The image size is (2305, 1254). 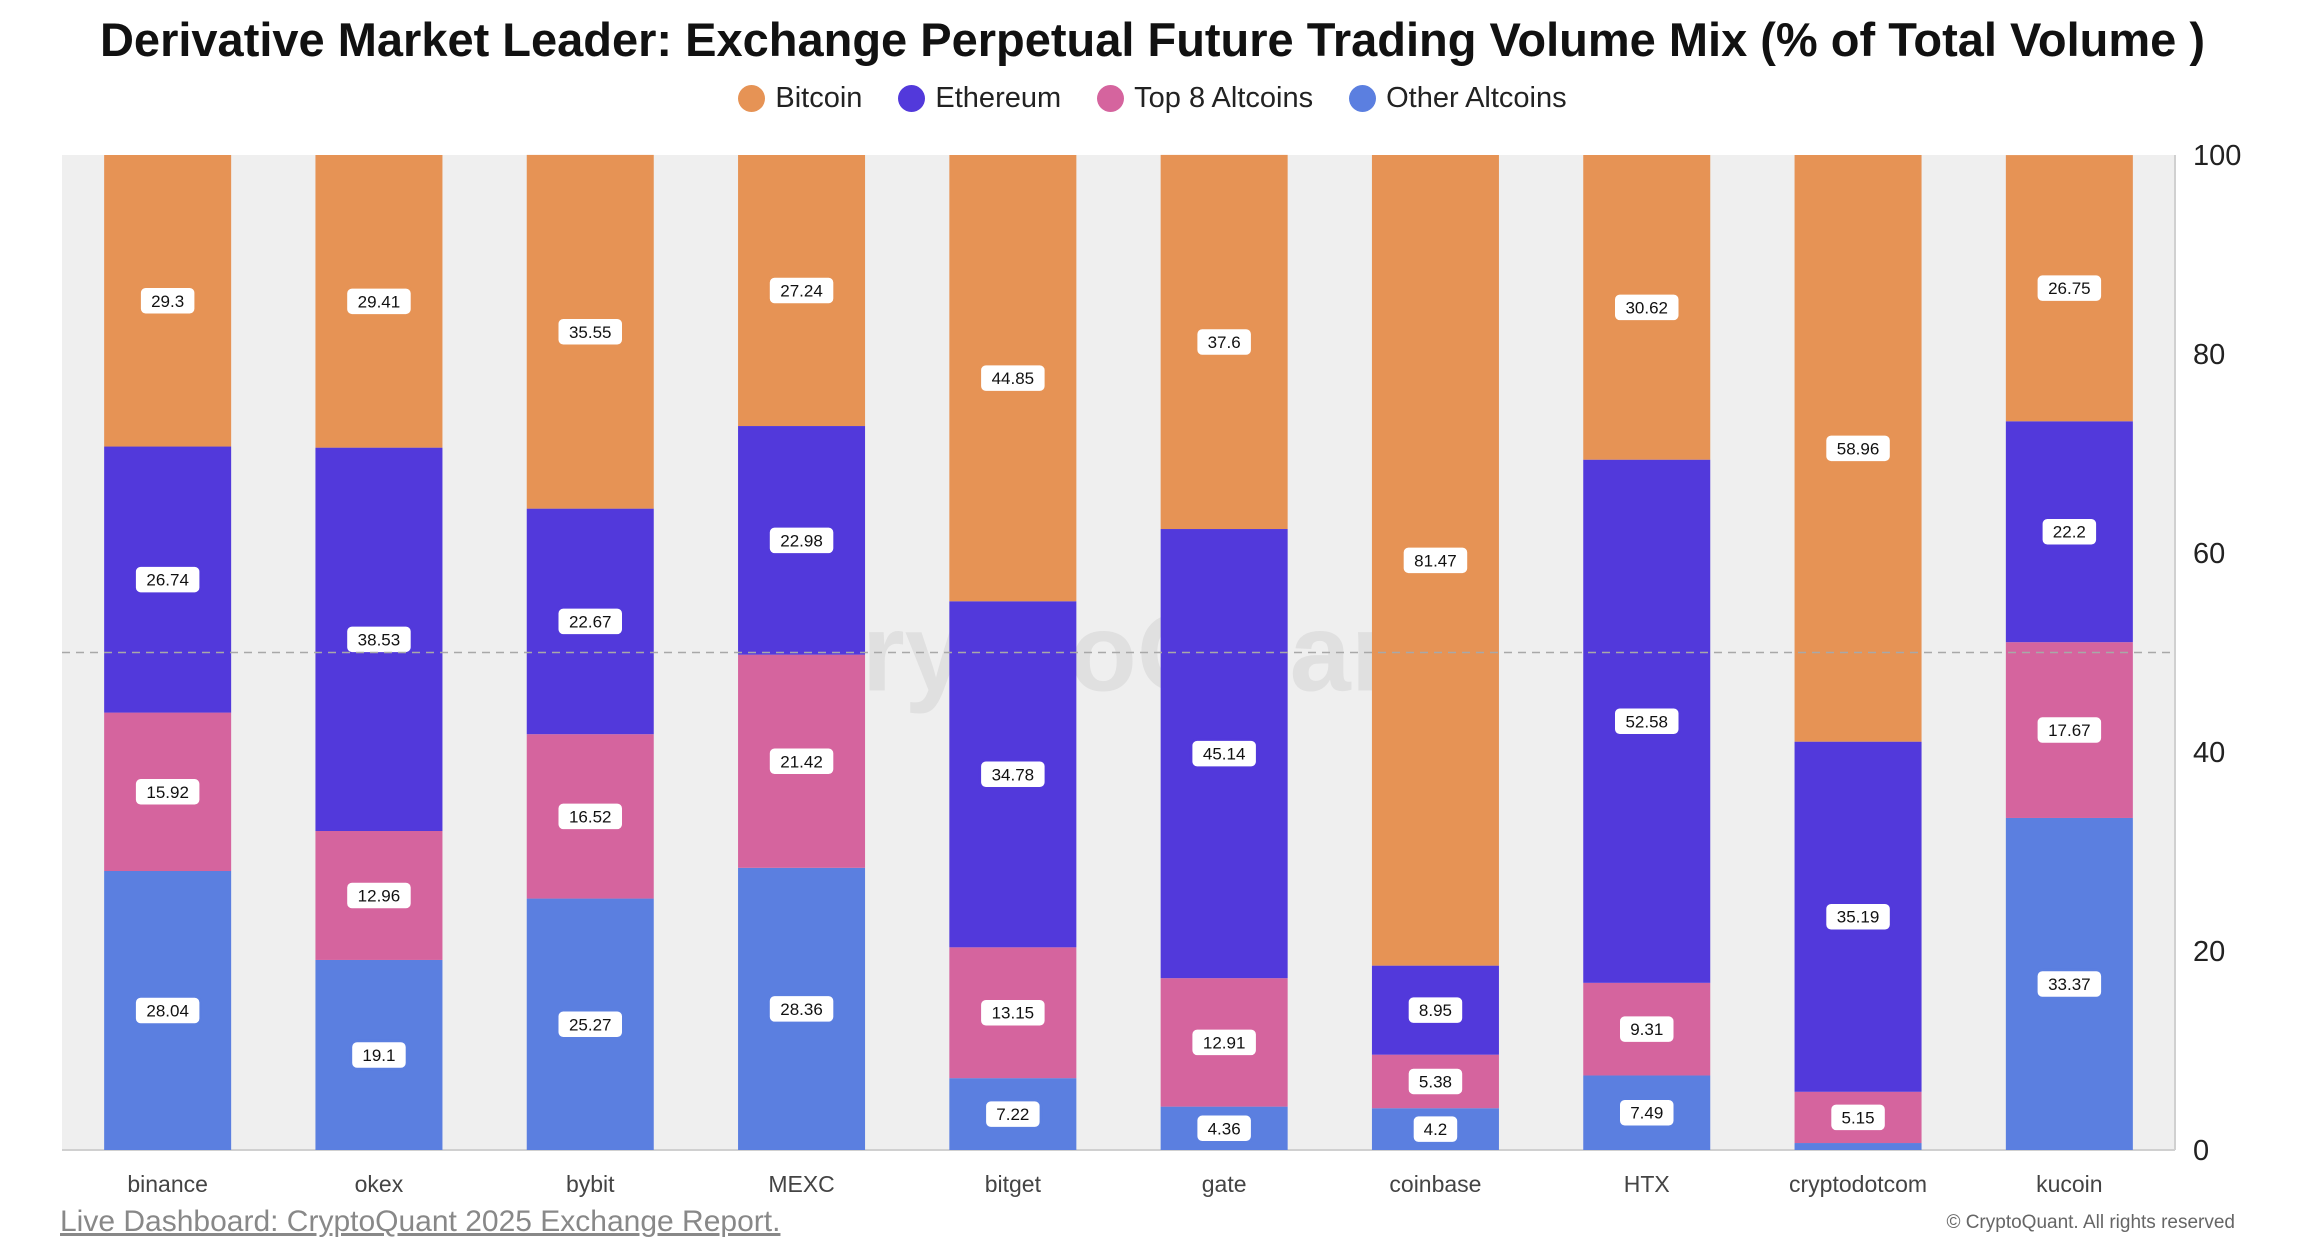 I want to click on data-label: 26.74, so click(x=167, y=580).